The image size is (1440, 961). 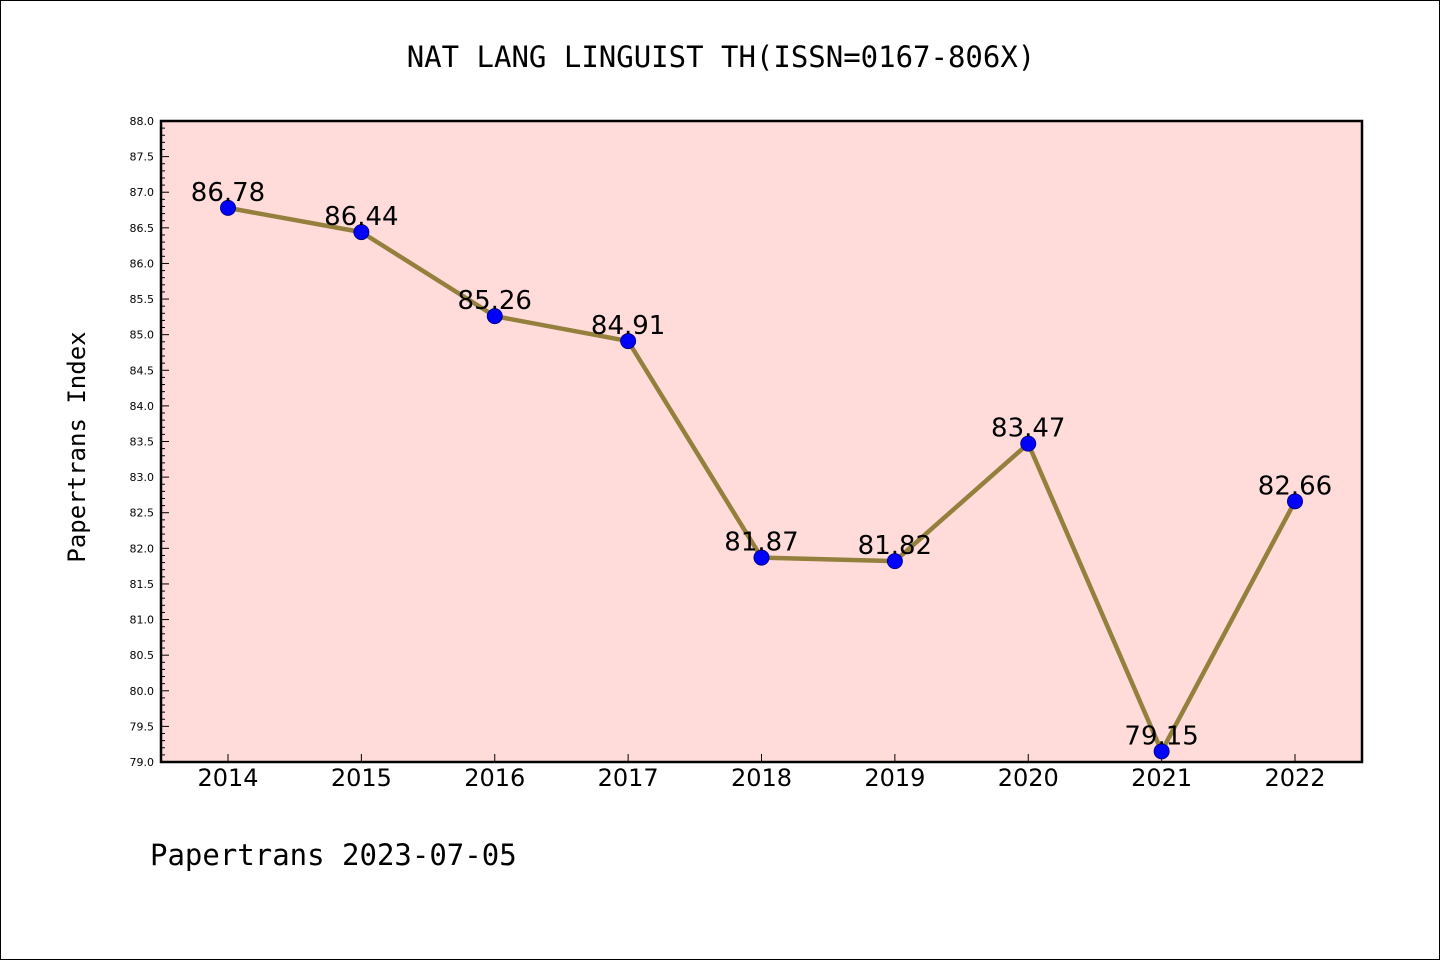 What do you see at coordinates (142, 477) in the screenshot?
I see `y-tick-label: 83.0` at bounding box center [142, 477].